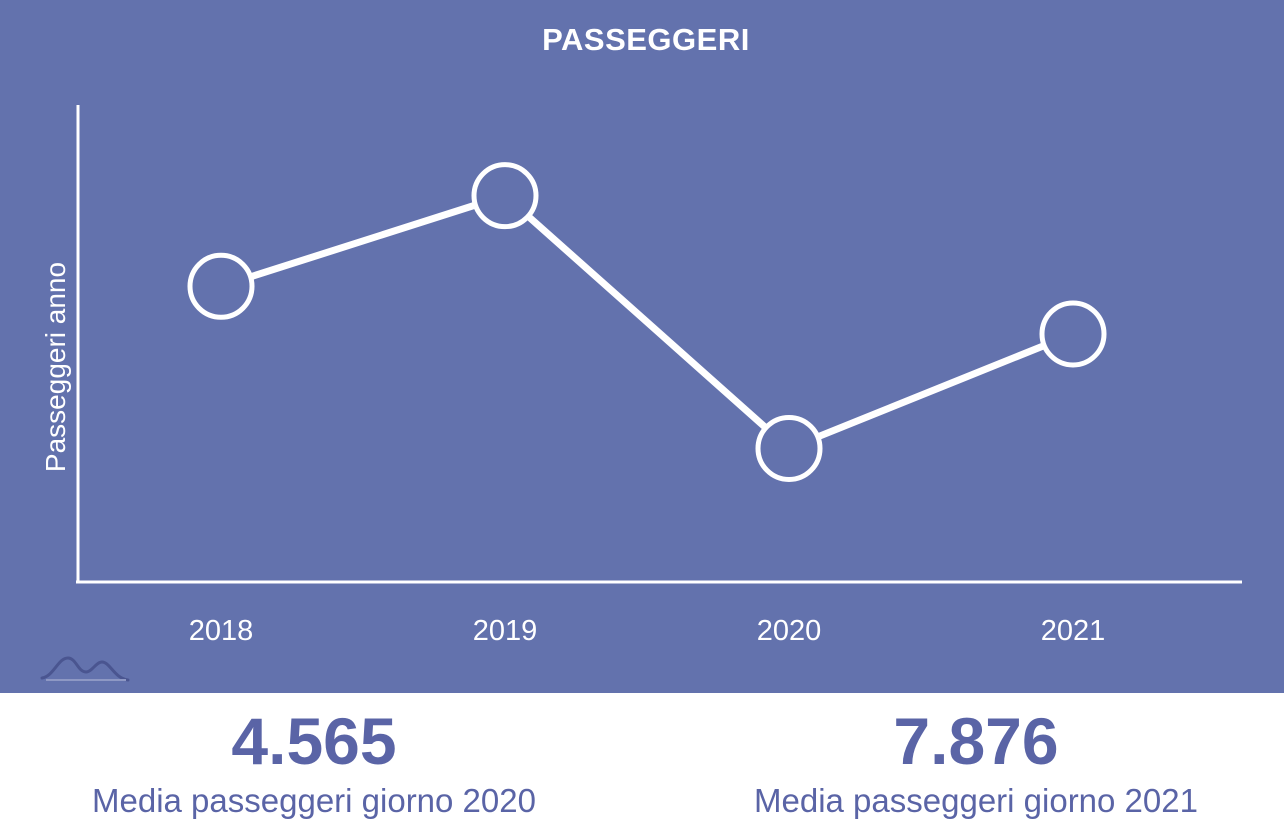 Image resolution: width=1284 pixels, height=832 pixels. I want to click on x-tick-label: 2019, so click(505, 631).